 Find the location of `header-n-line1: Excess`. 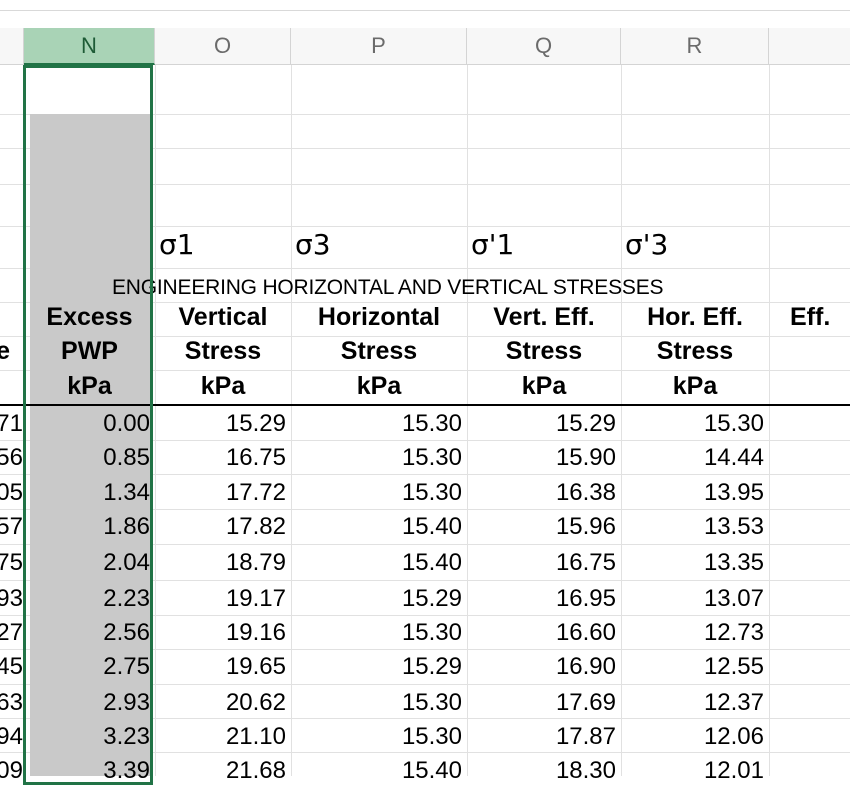

header-n-line1: Excess is located at coordinates (89, 317).